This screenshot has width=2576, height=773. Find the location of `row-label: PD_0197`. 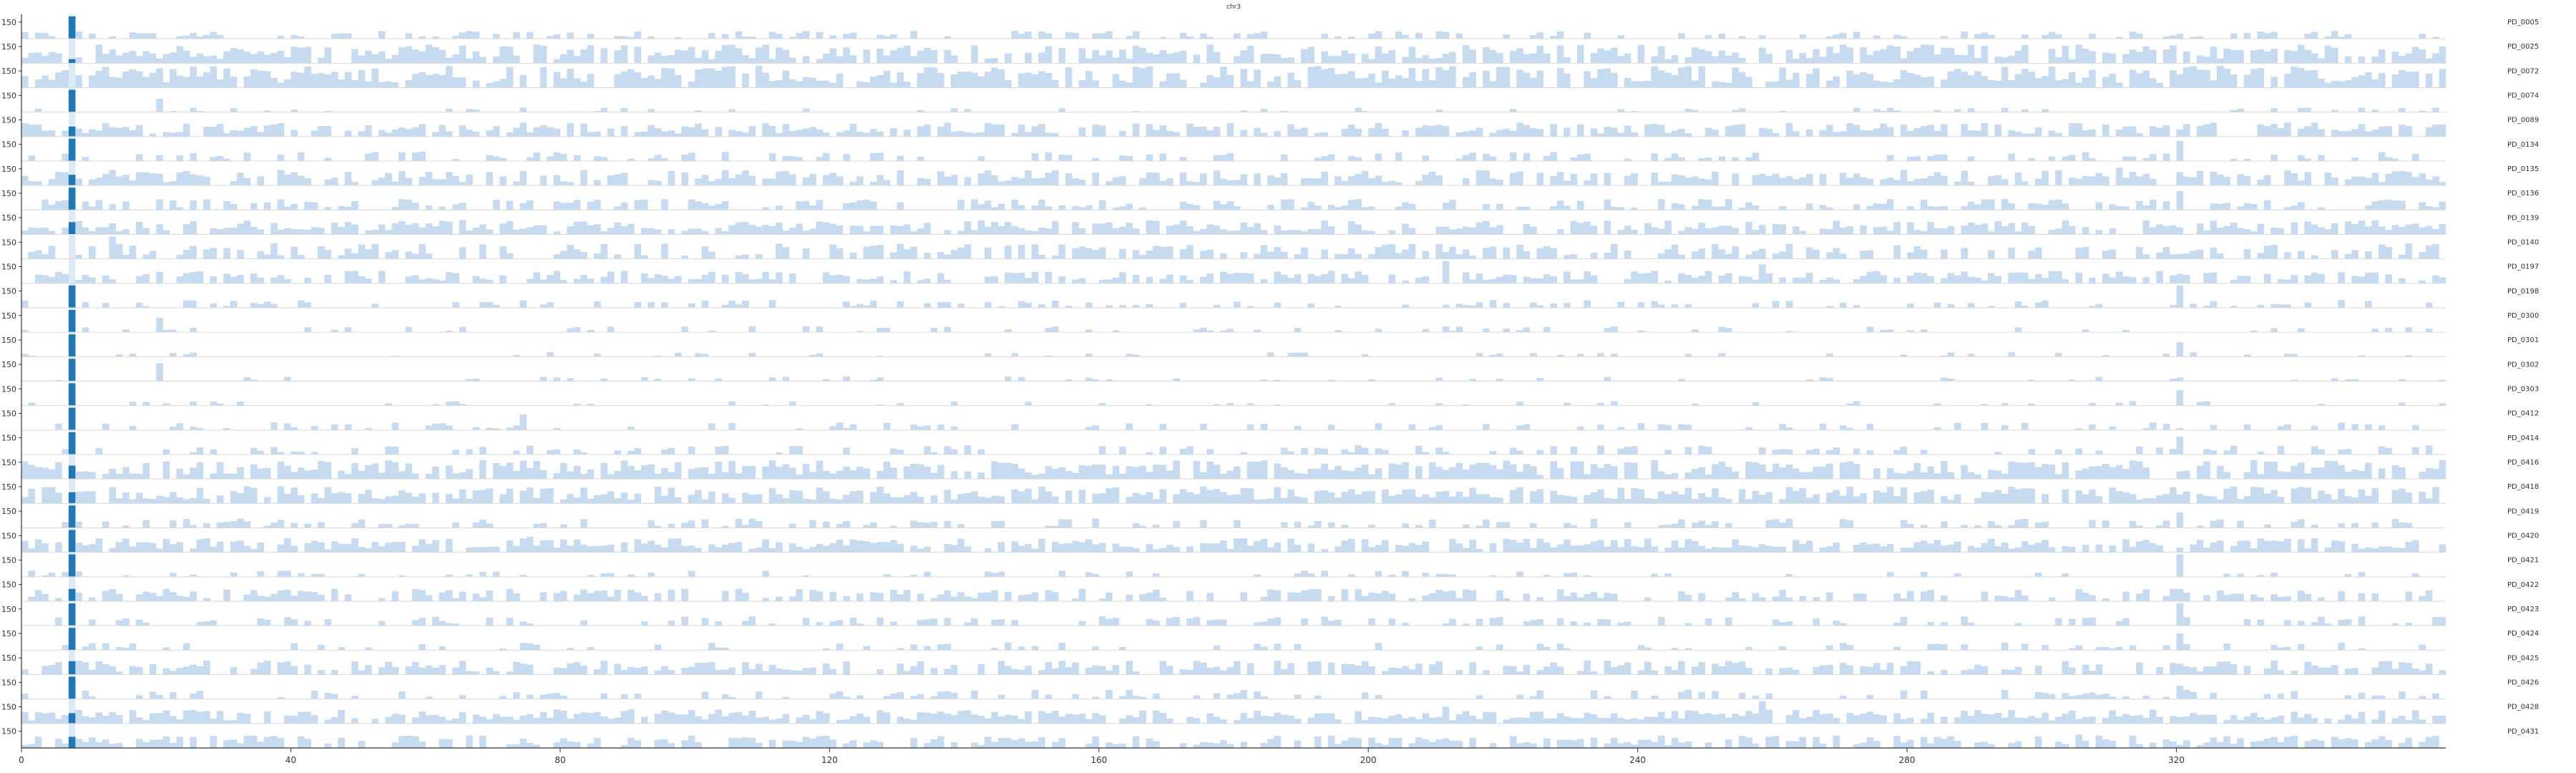

row-label: PD_0197 is located at coordinates (2523, 267).